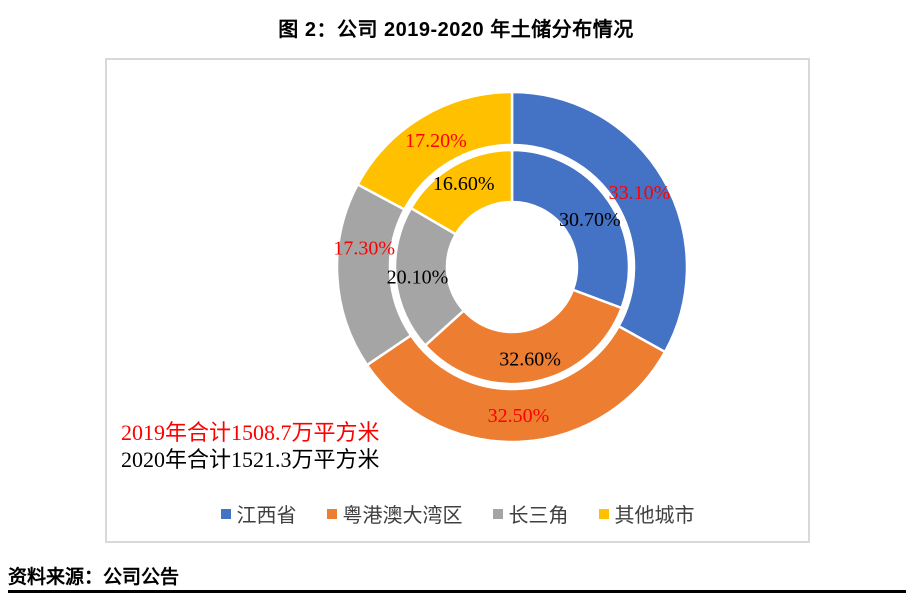 The width and height of the screenshot is (912, 604). I want to click on legend-item-other-cities: 其他城市, so click(646, 513).